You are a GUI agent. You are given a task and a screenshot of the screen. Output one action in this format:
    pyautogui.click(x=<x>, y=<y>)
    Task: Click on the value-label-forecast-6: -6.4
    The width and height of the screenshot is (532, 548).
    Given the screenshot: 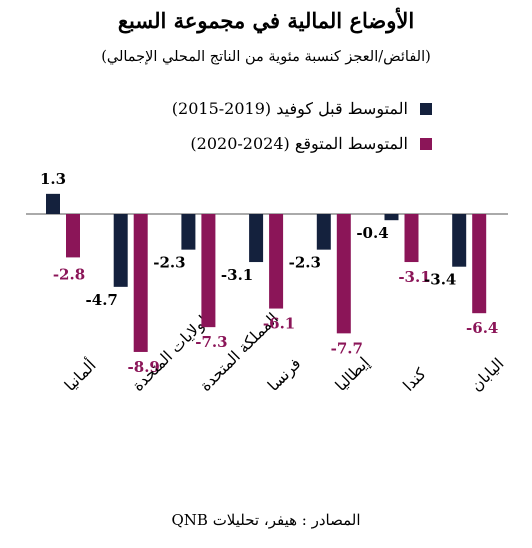 What is the action you would take?
    pyautogui.click(x=482, y=328)
    